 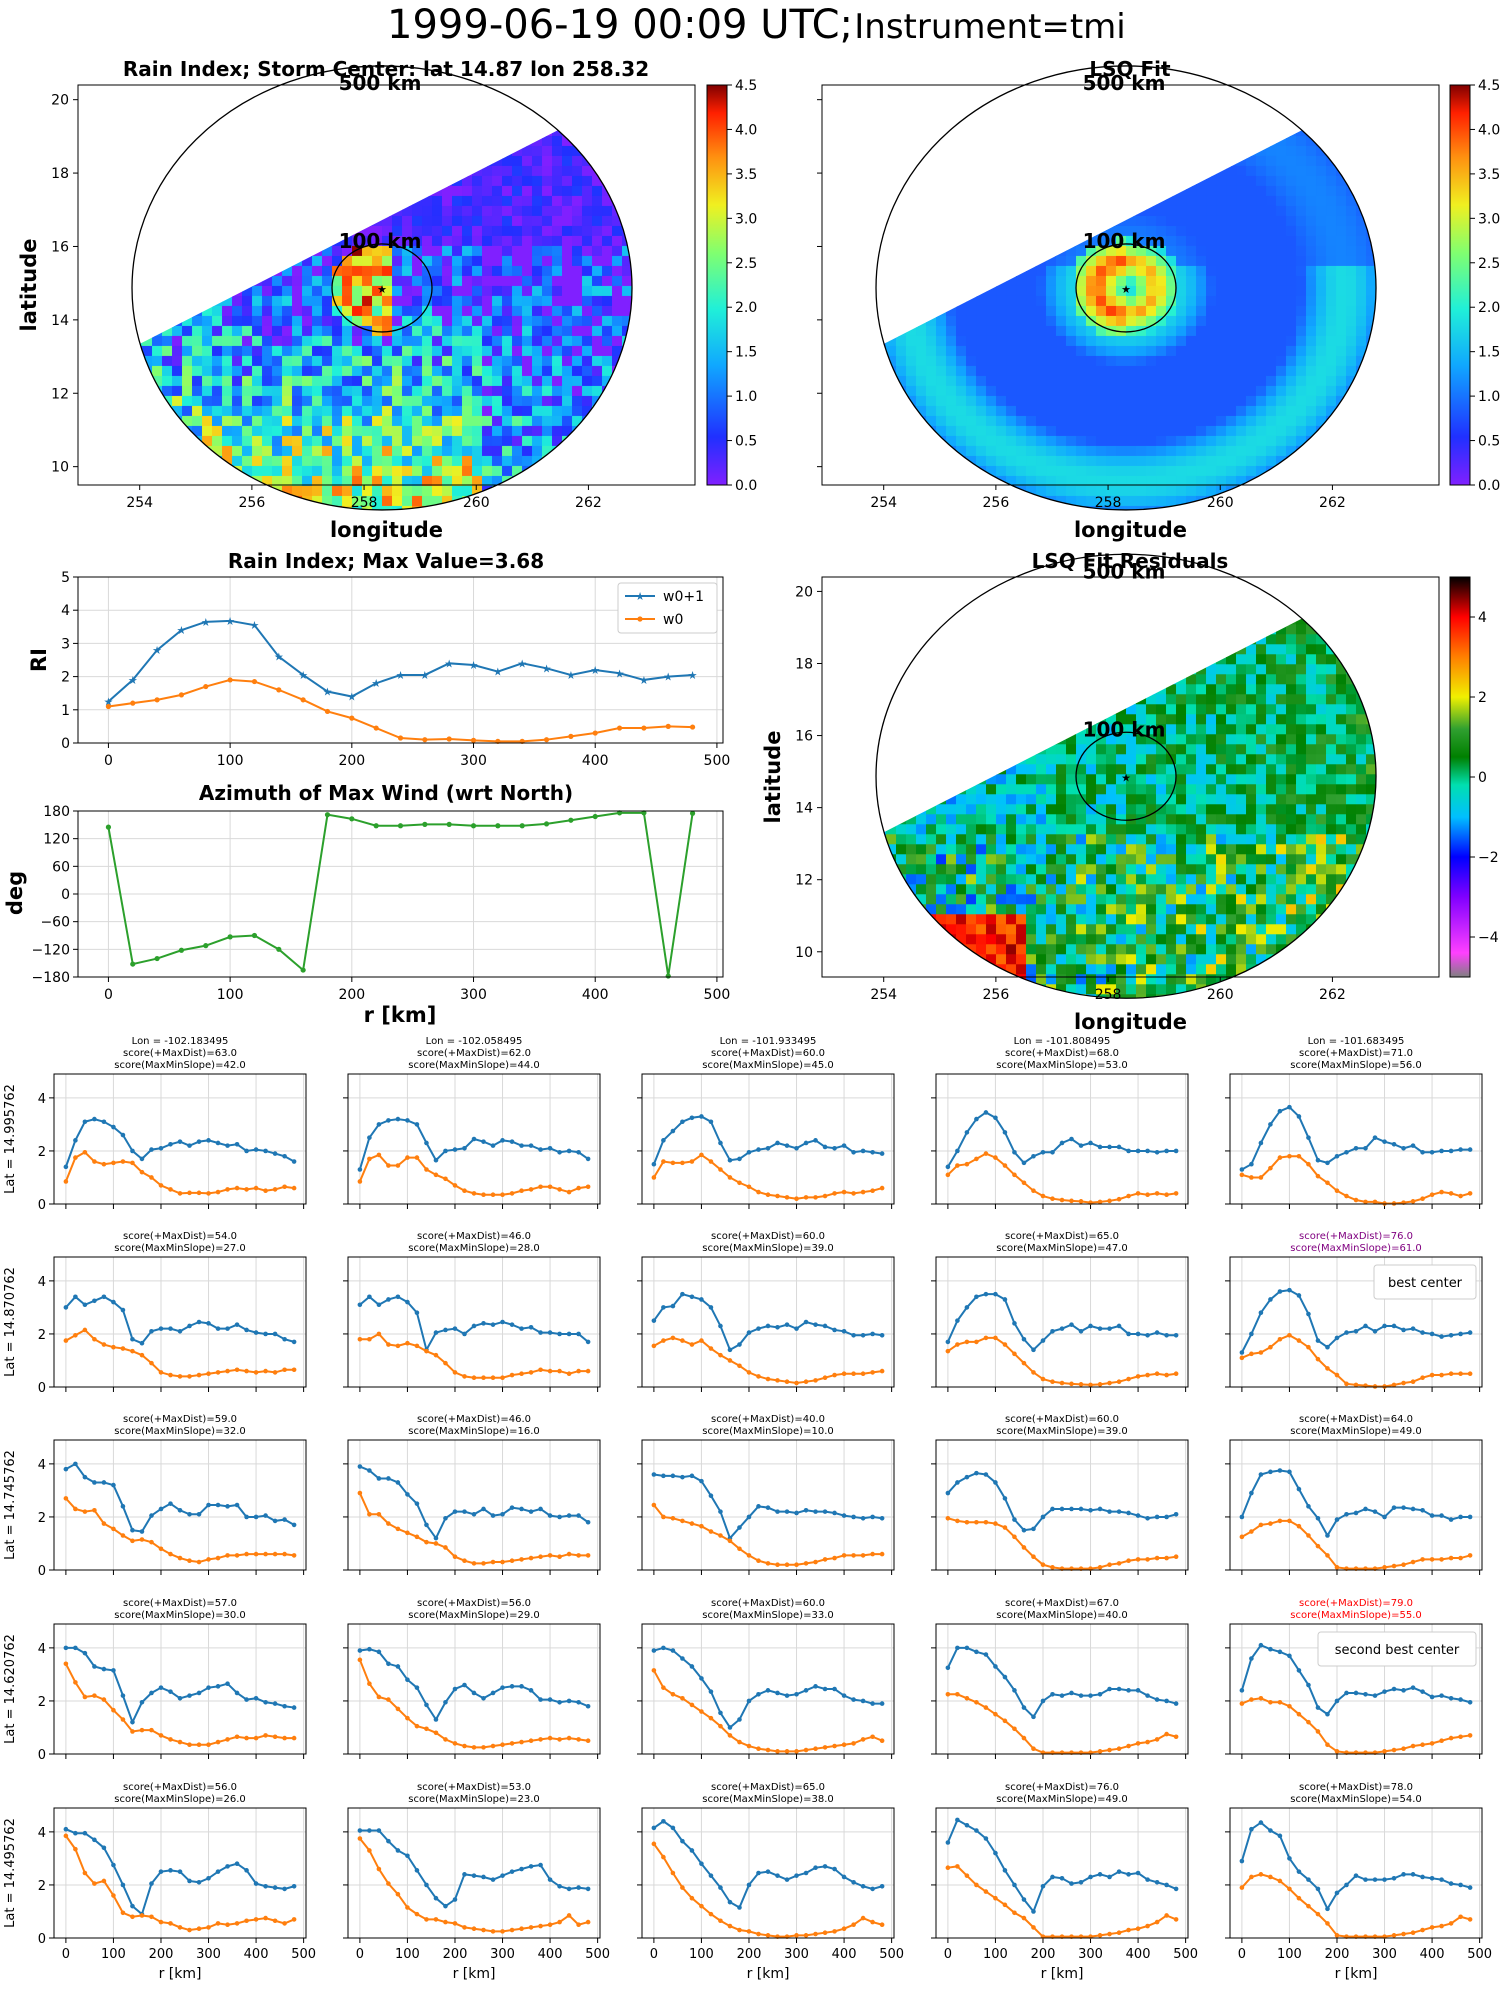 I want to click on colorbar-tick-label: 0.5, so click(x=746, y=442).